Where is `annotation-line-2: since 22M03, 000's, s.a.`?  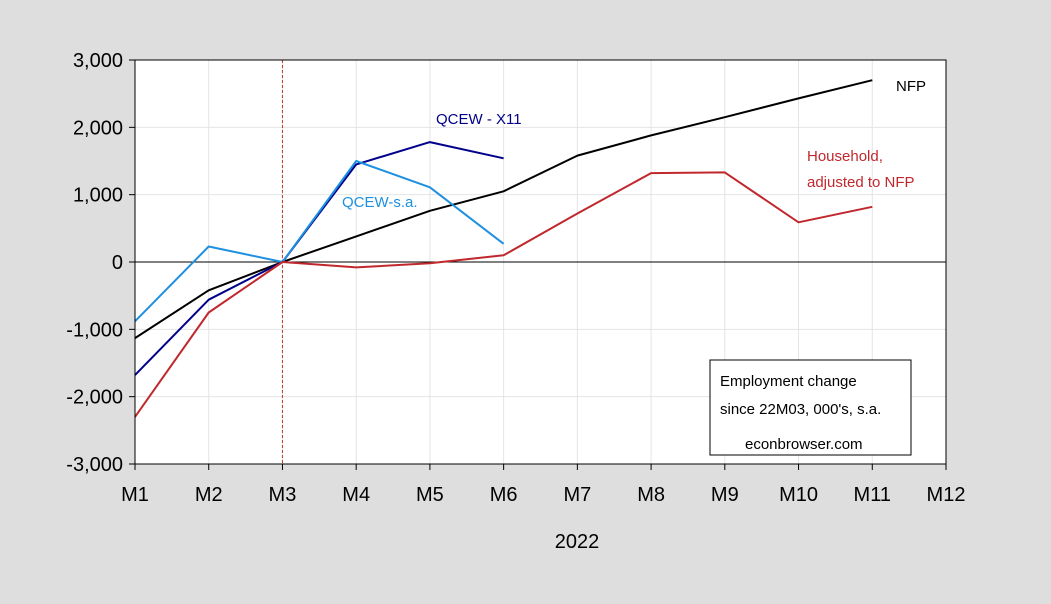
annotation-line-2: since 22M03, 000's, s.a. is located at coordinates (800, 409).